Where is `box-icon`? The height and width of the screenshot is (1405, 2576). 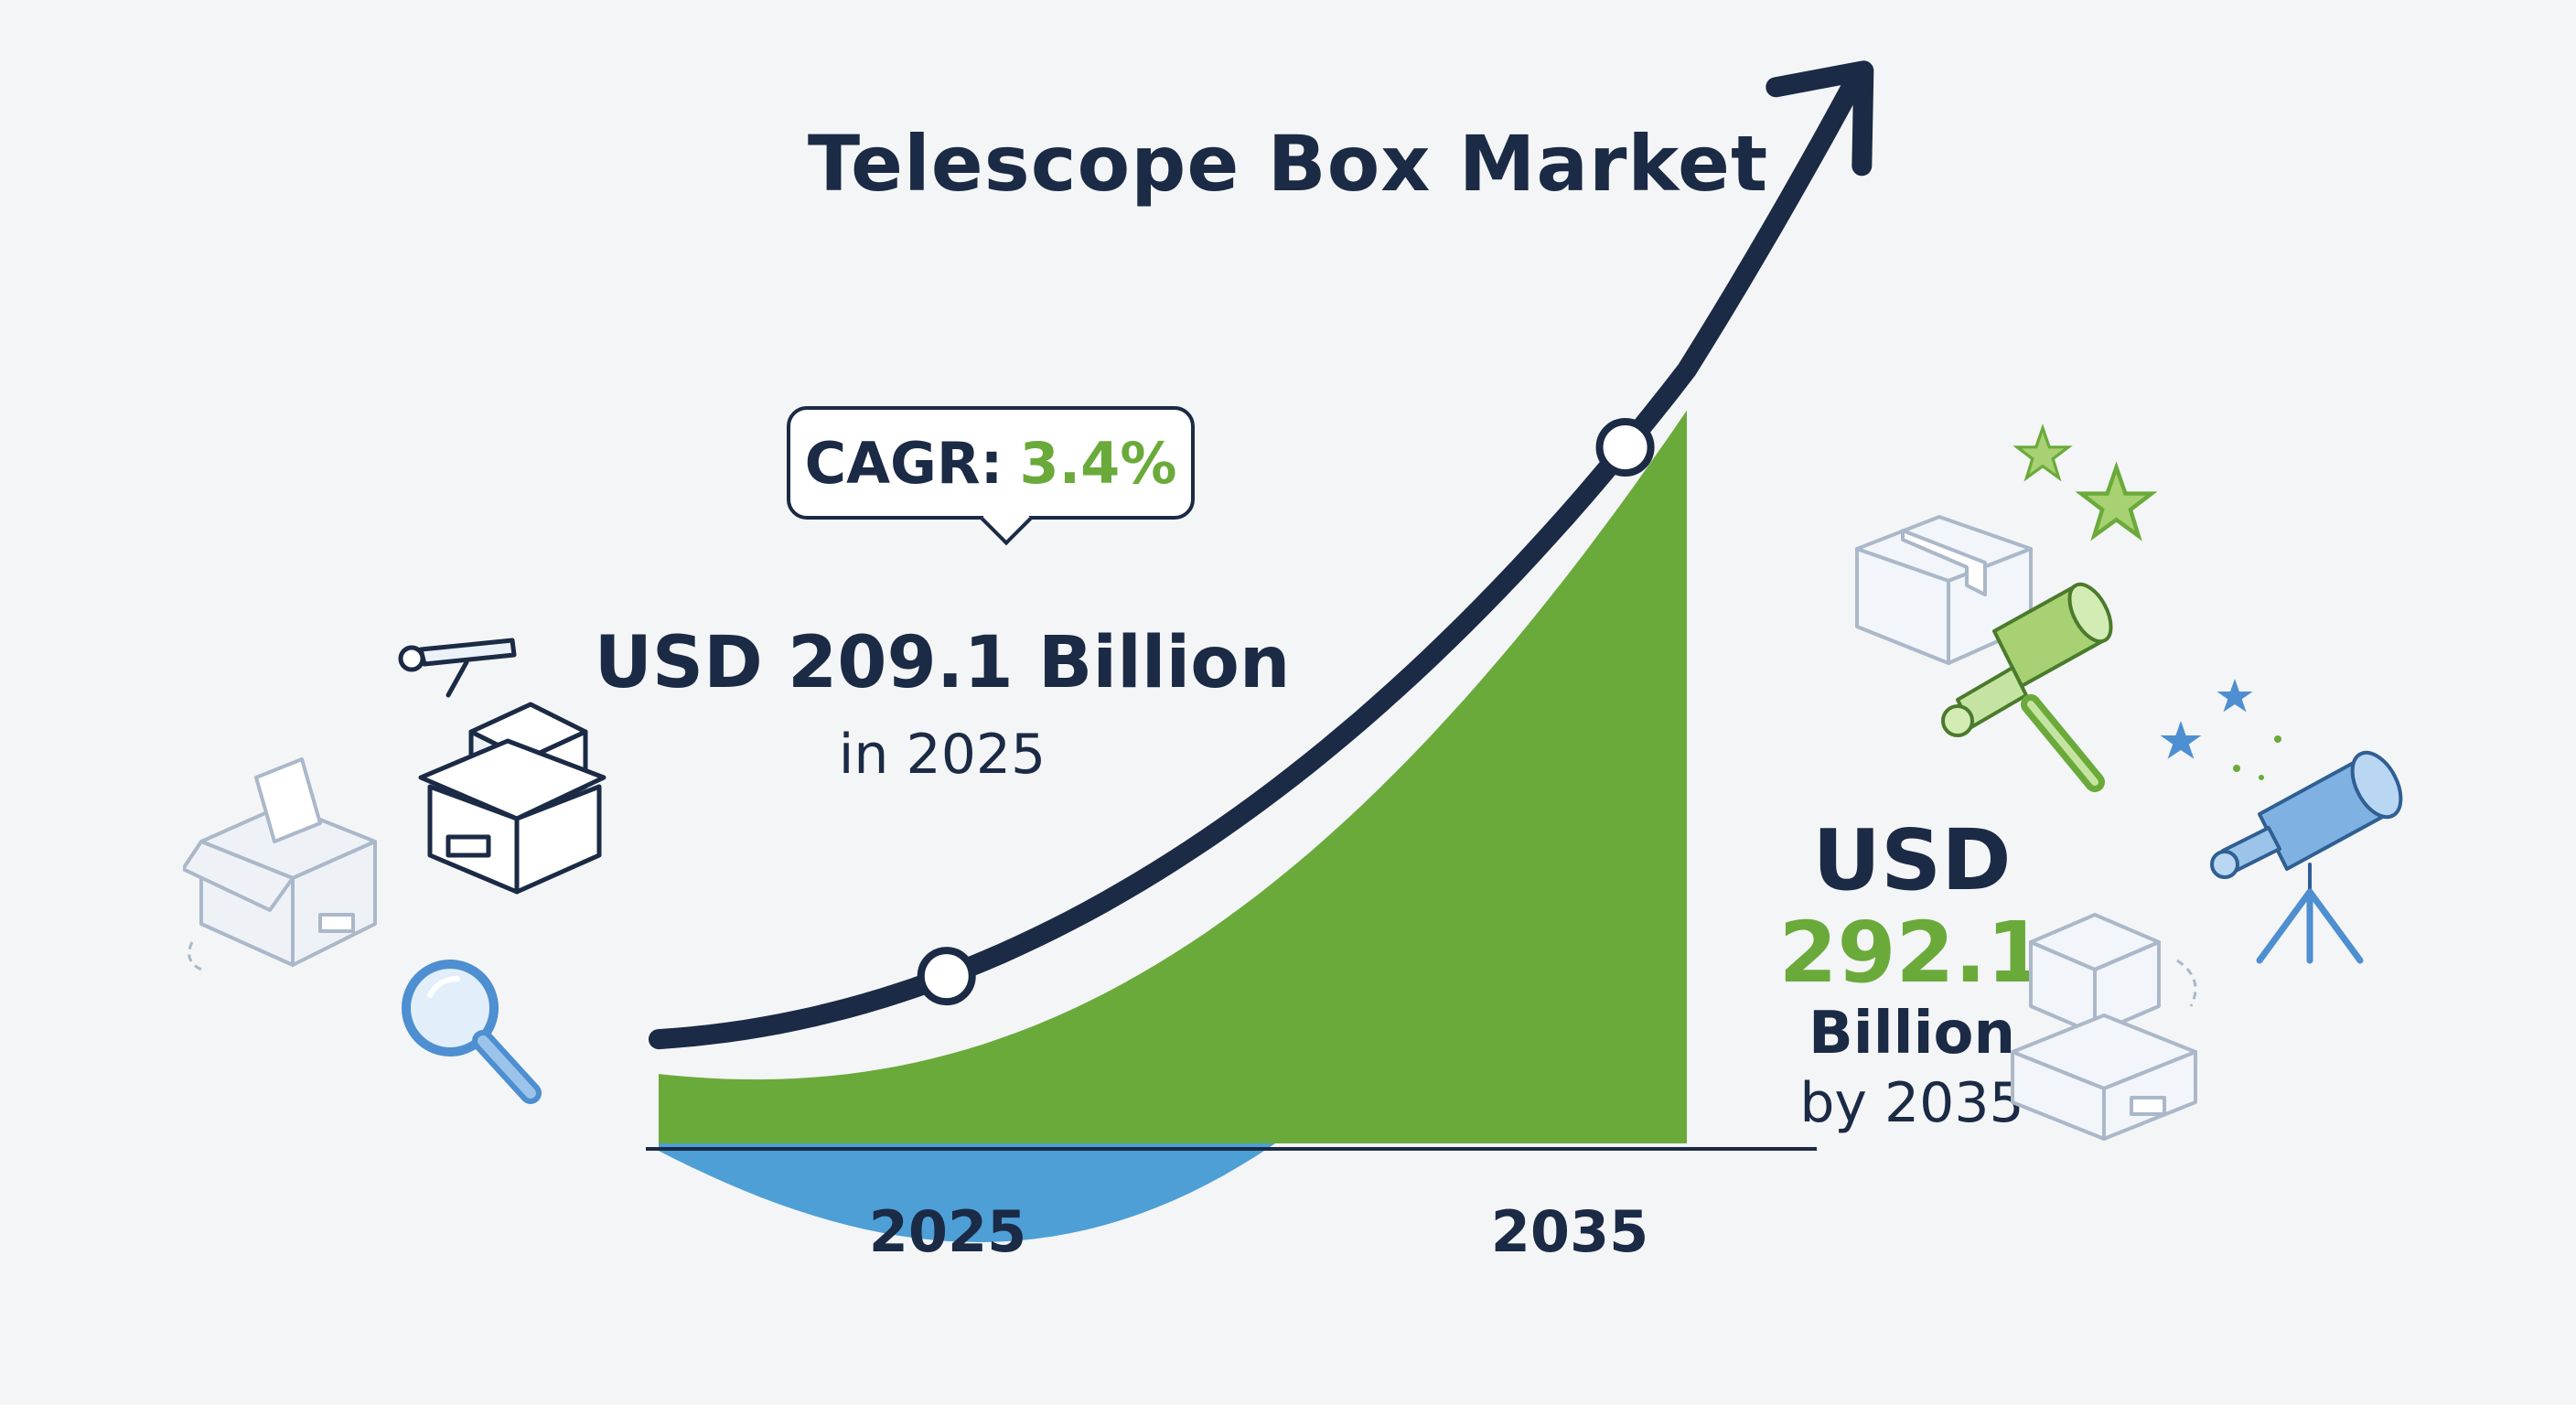
box-icon is located at coordinates (1944, 590).